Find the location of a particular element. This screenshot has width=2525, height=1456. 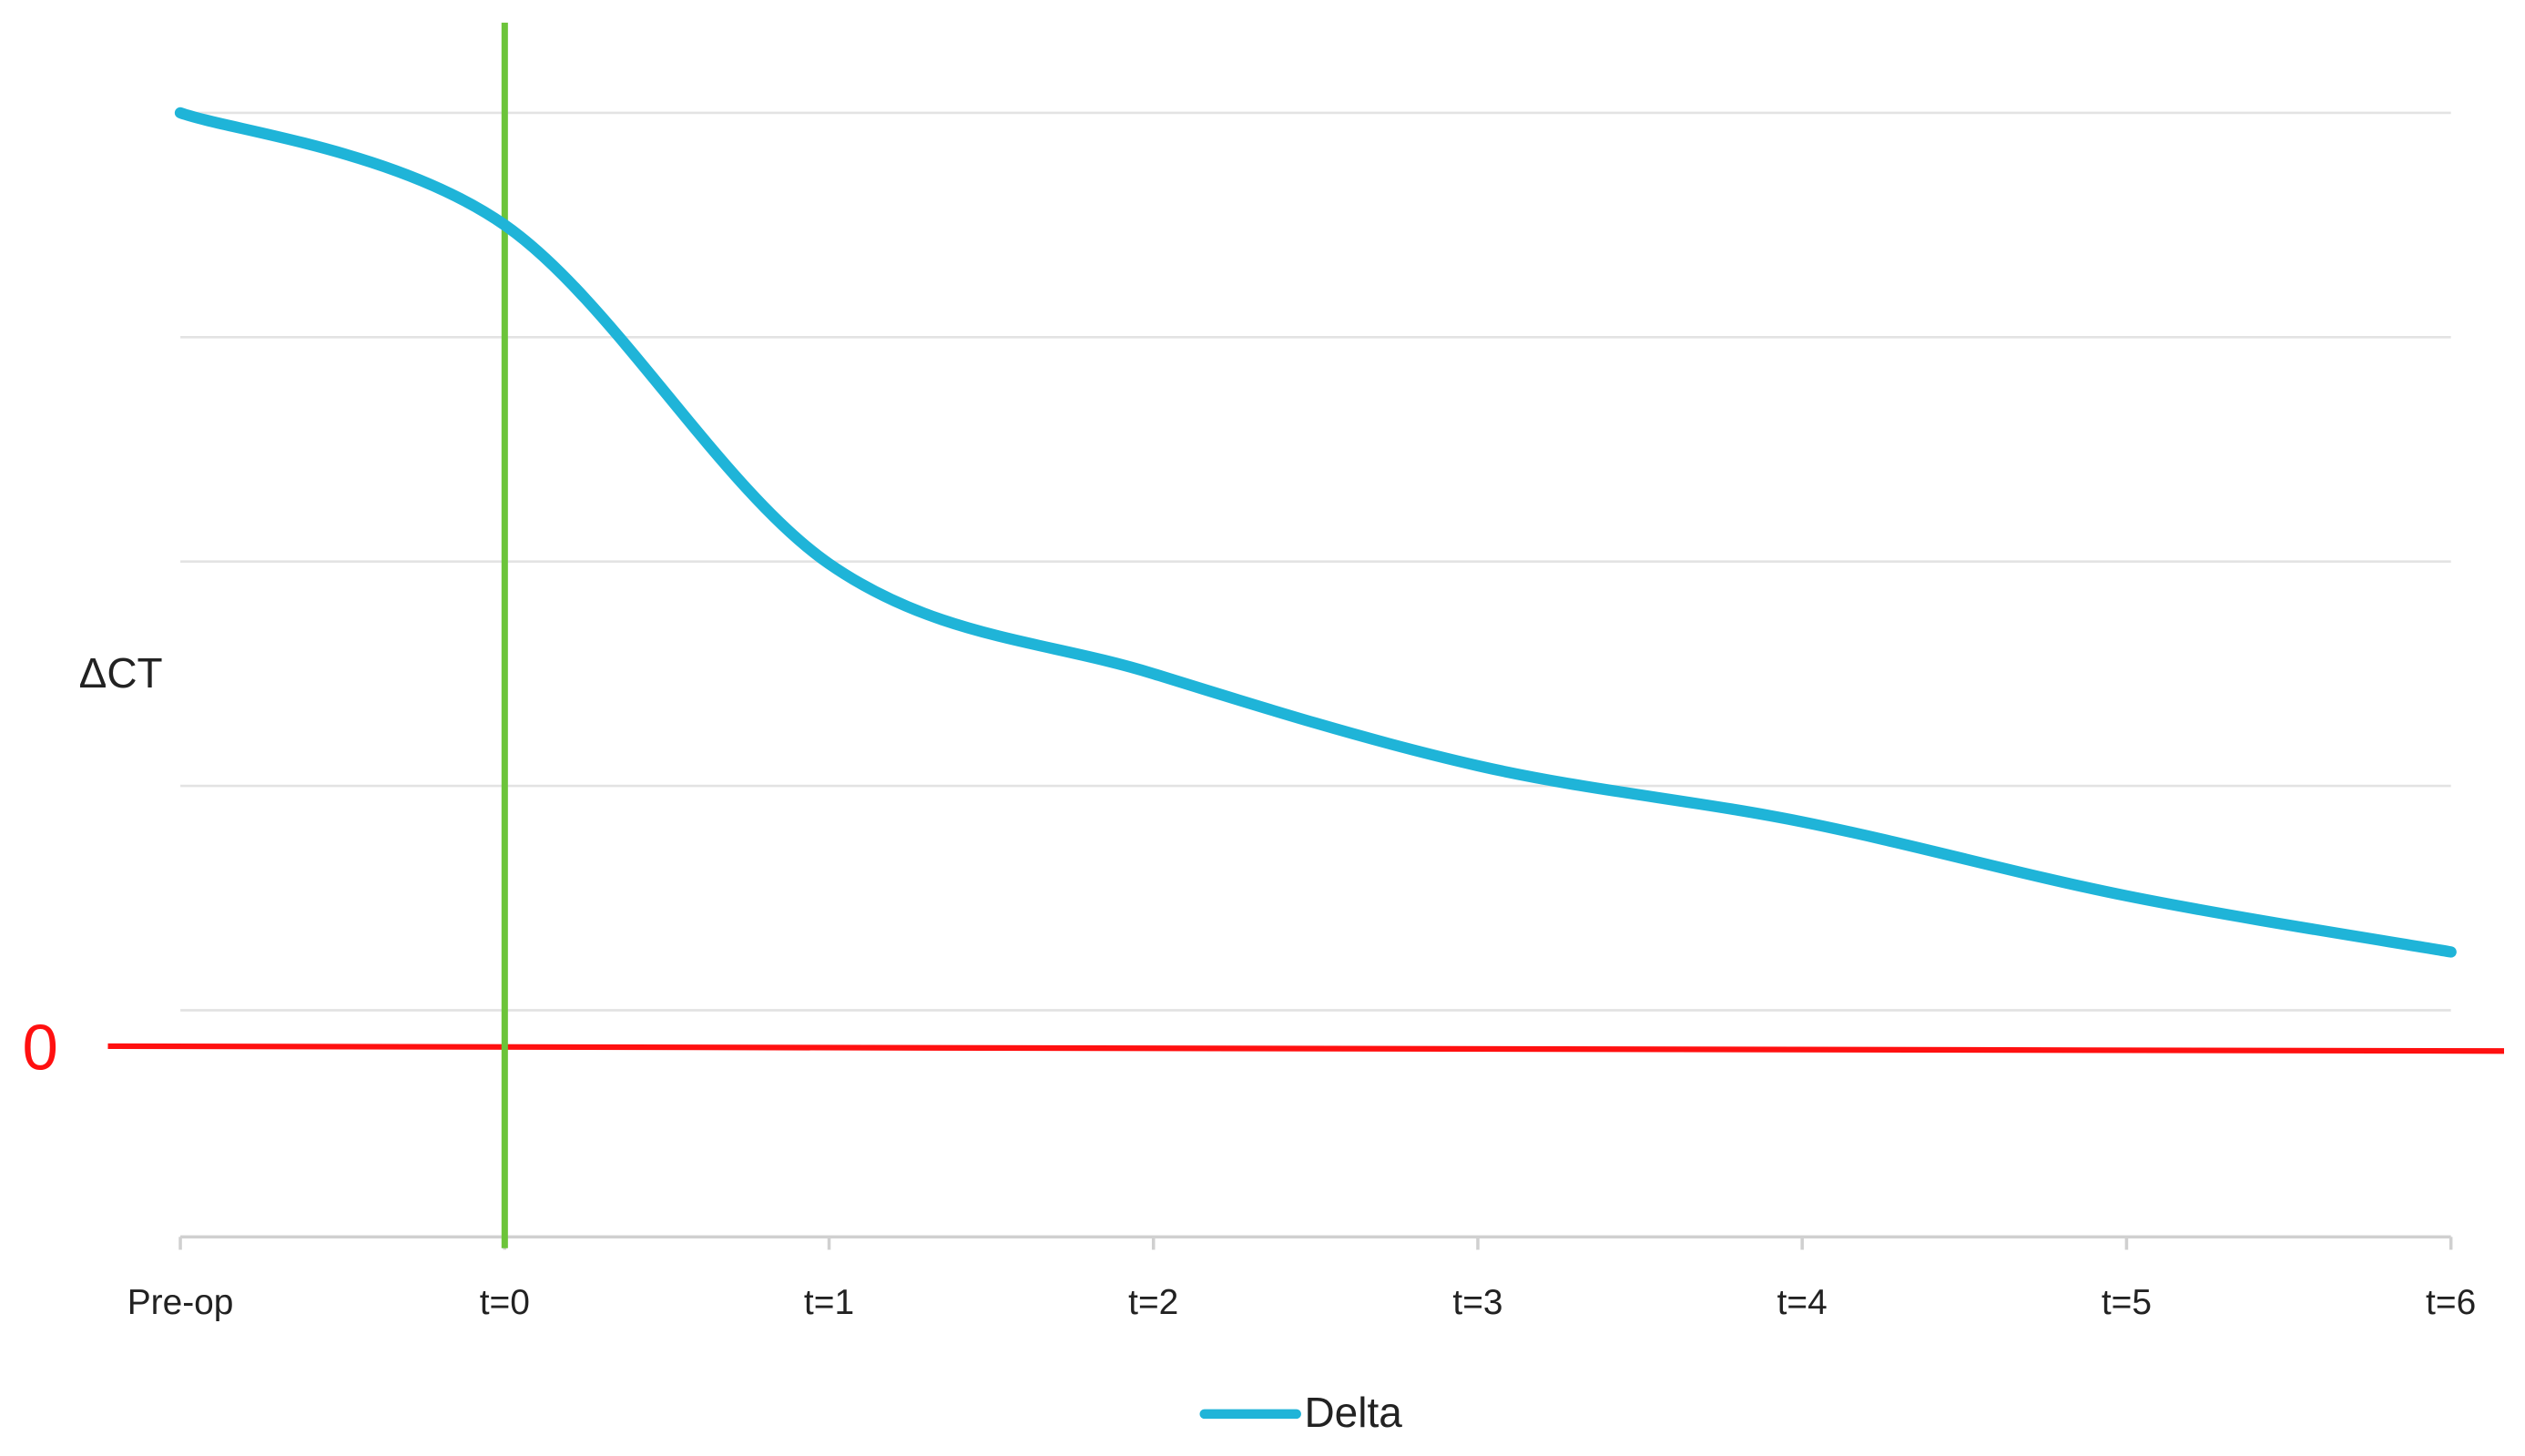

reference-label: 0 is located at coordinates (41, 1048).